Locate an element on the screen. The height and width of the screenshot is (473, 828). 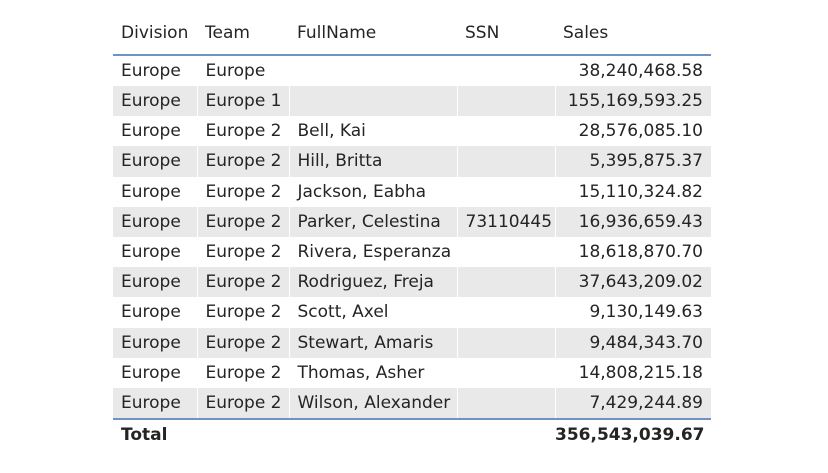
cell-sales: 37,643,209.02 is located at coordinates (633, 282).